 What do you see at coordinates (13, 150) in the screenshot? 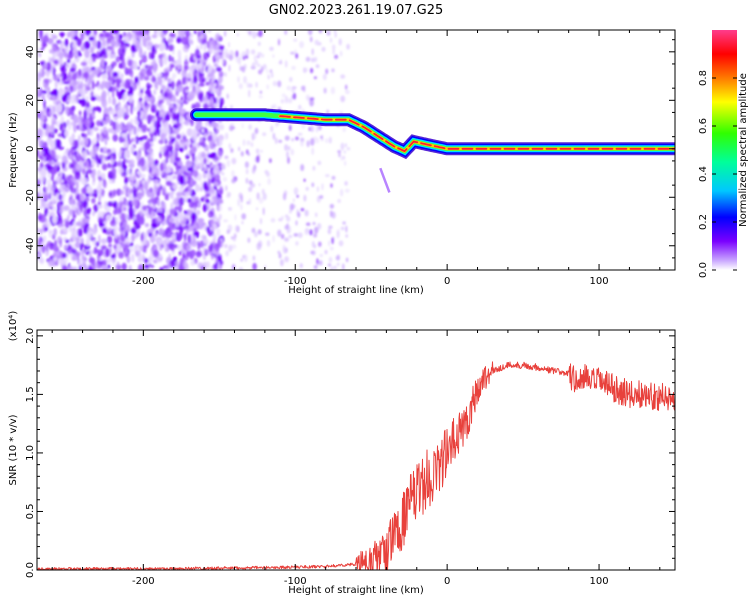
I see `spectrogram-ylabel: Frequency (Hz)` at bounding box center [13, 150].